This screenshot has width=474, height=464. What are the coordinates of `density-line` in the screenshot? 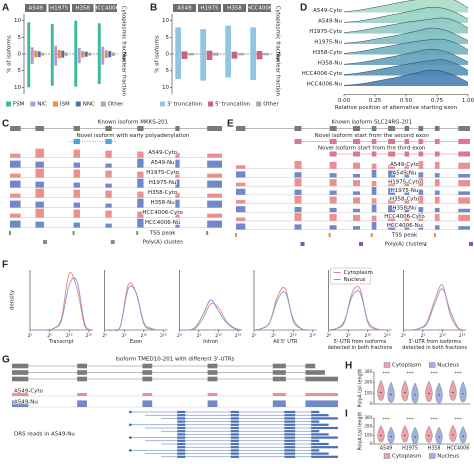 It's located at (211, 316).